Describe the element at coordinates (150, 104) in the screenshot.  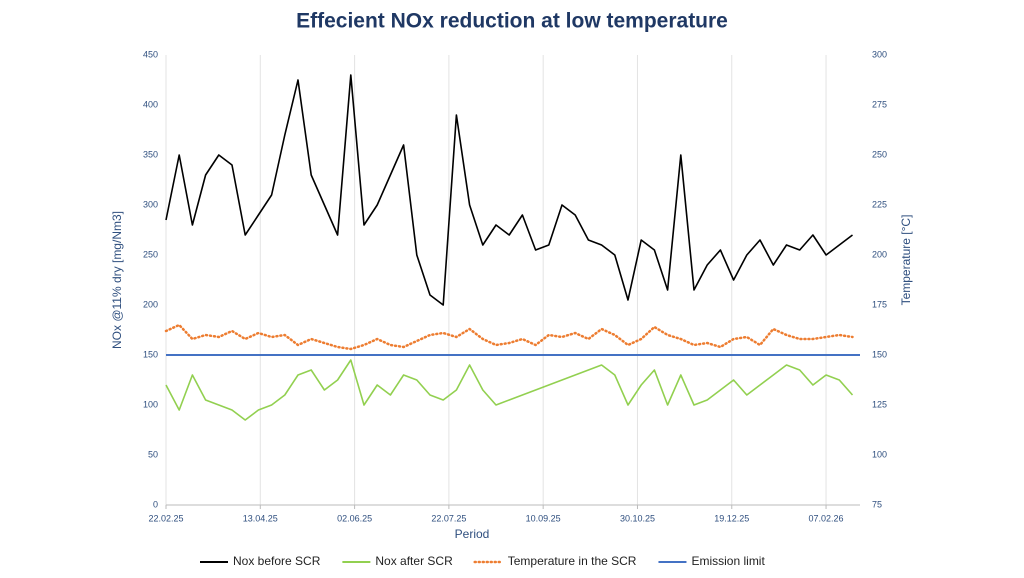
I see `y-tick-label: 400` at that location.